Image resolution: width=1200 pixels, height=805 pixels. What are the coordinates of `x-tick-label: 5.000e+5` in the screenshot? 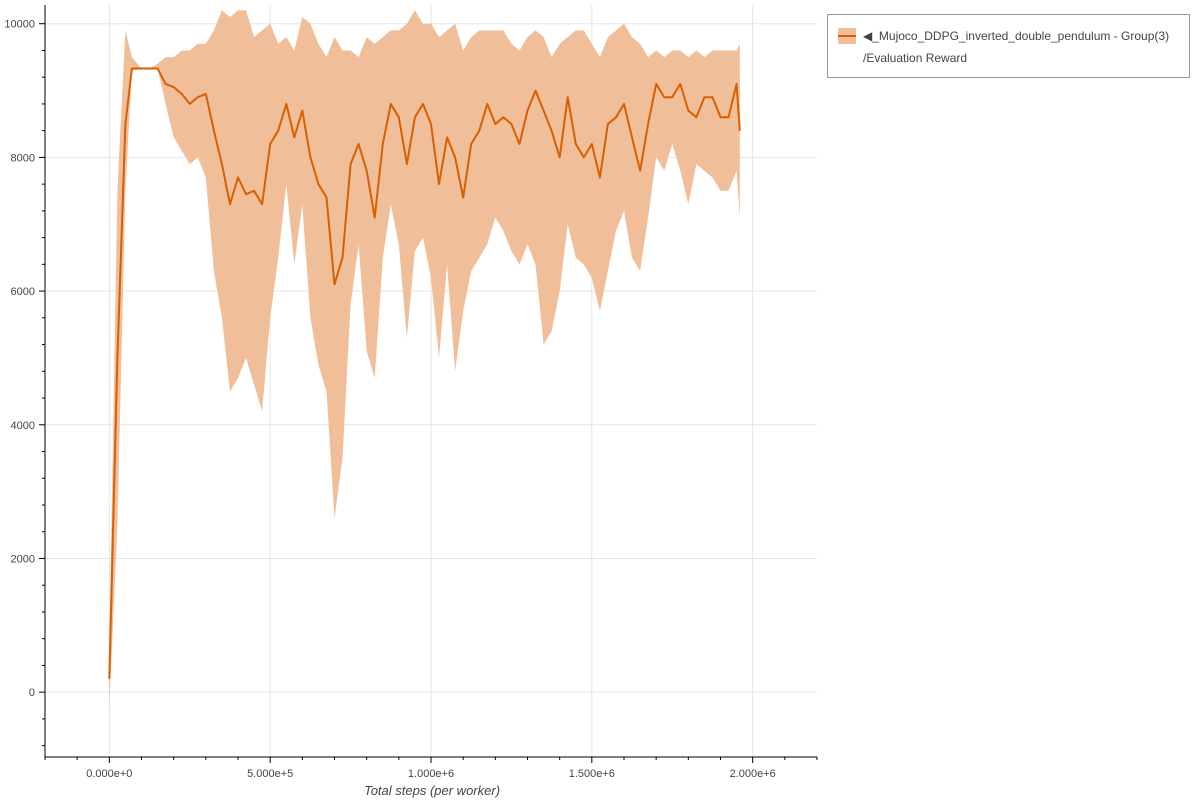 It's located at (270, 774).